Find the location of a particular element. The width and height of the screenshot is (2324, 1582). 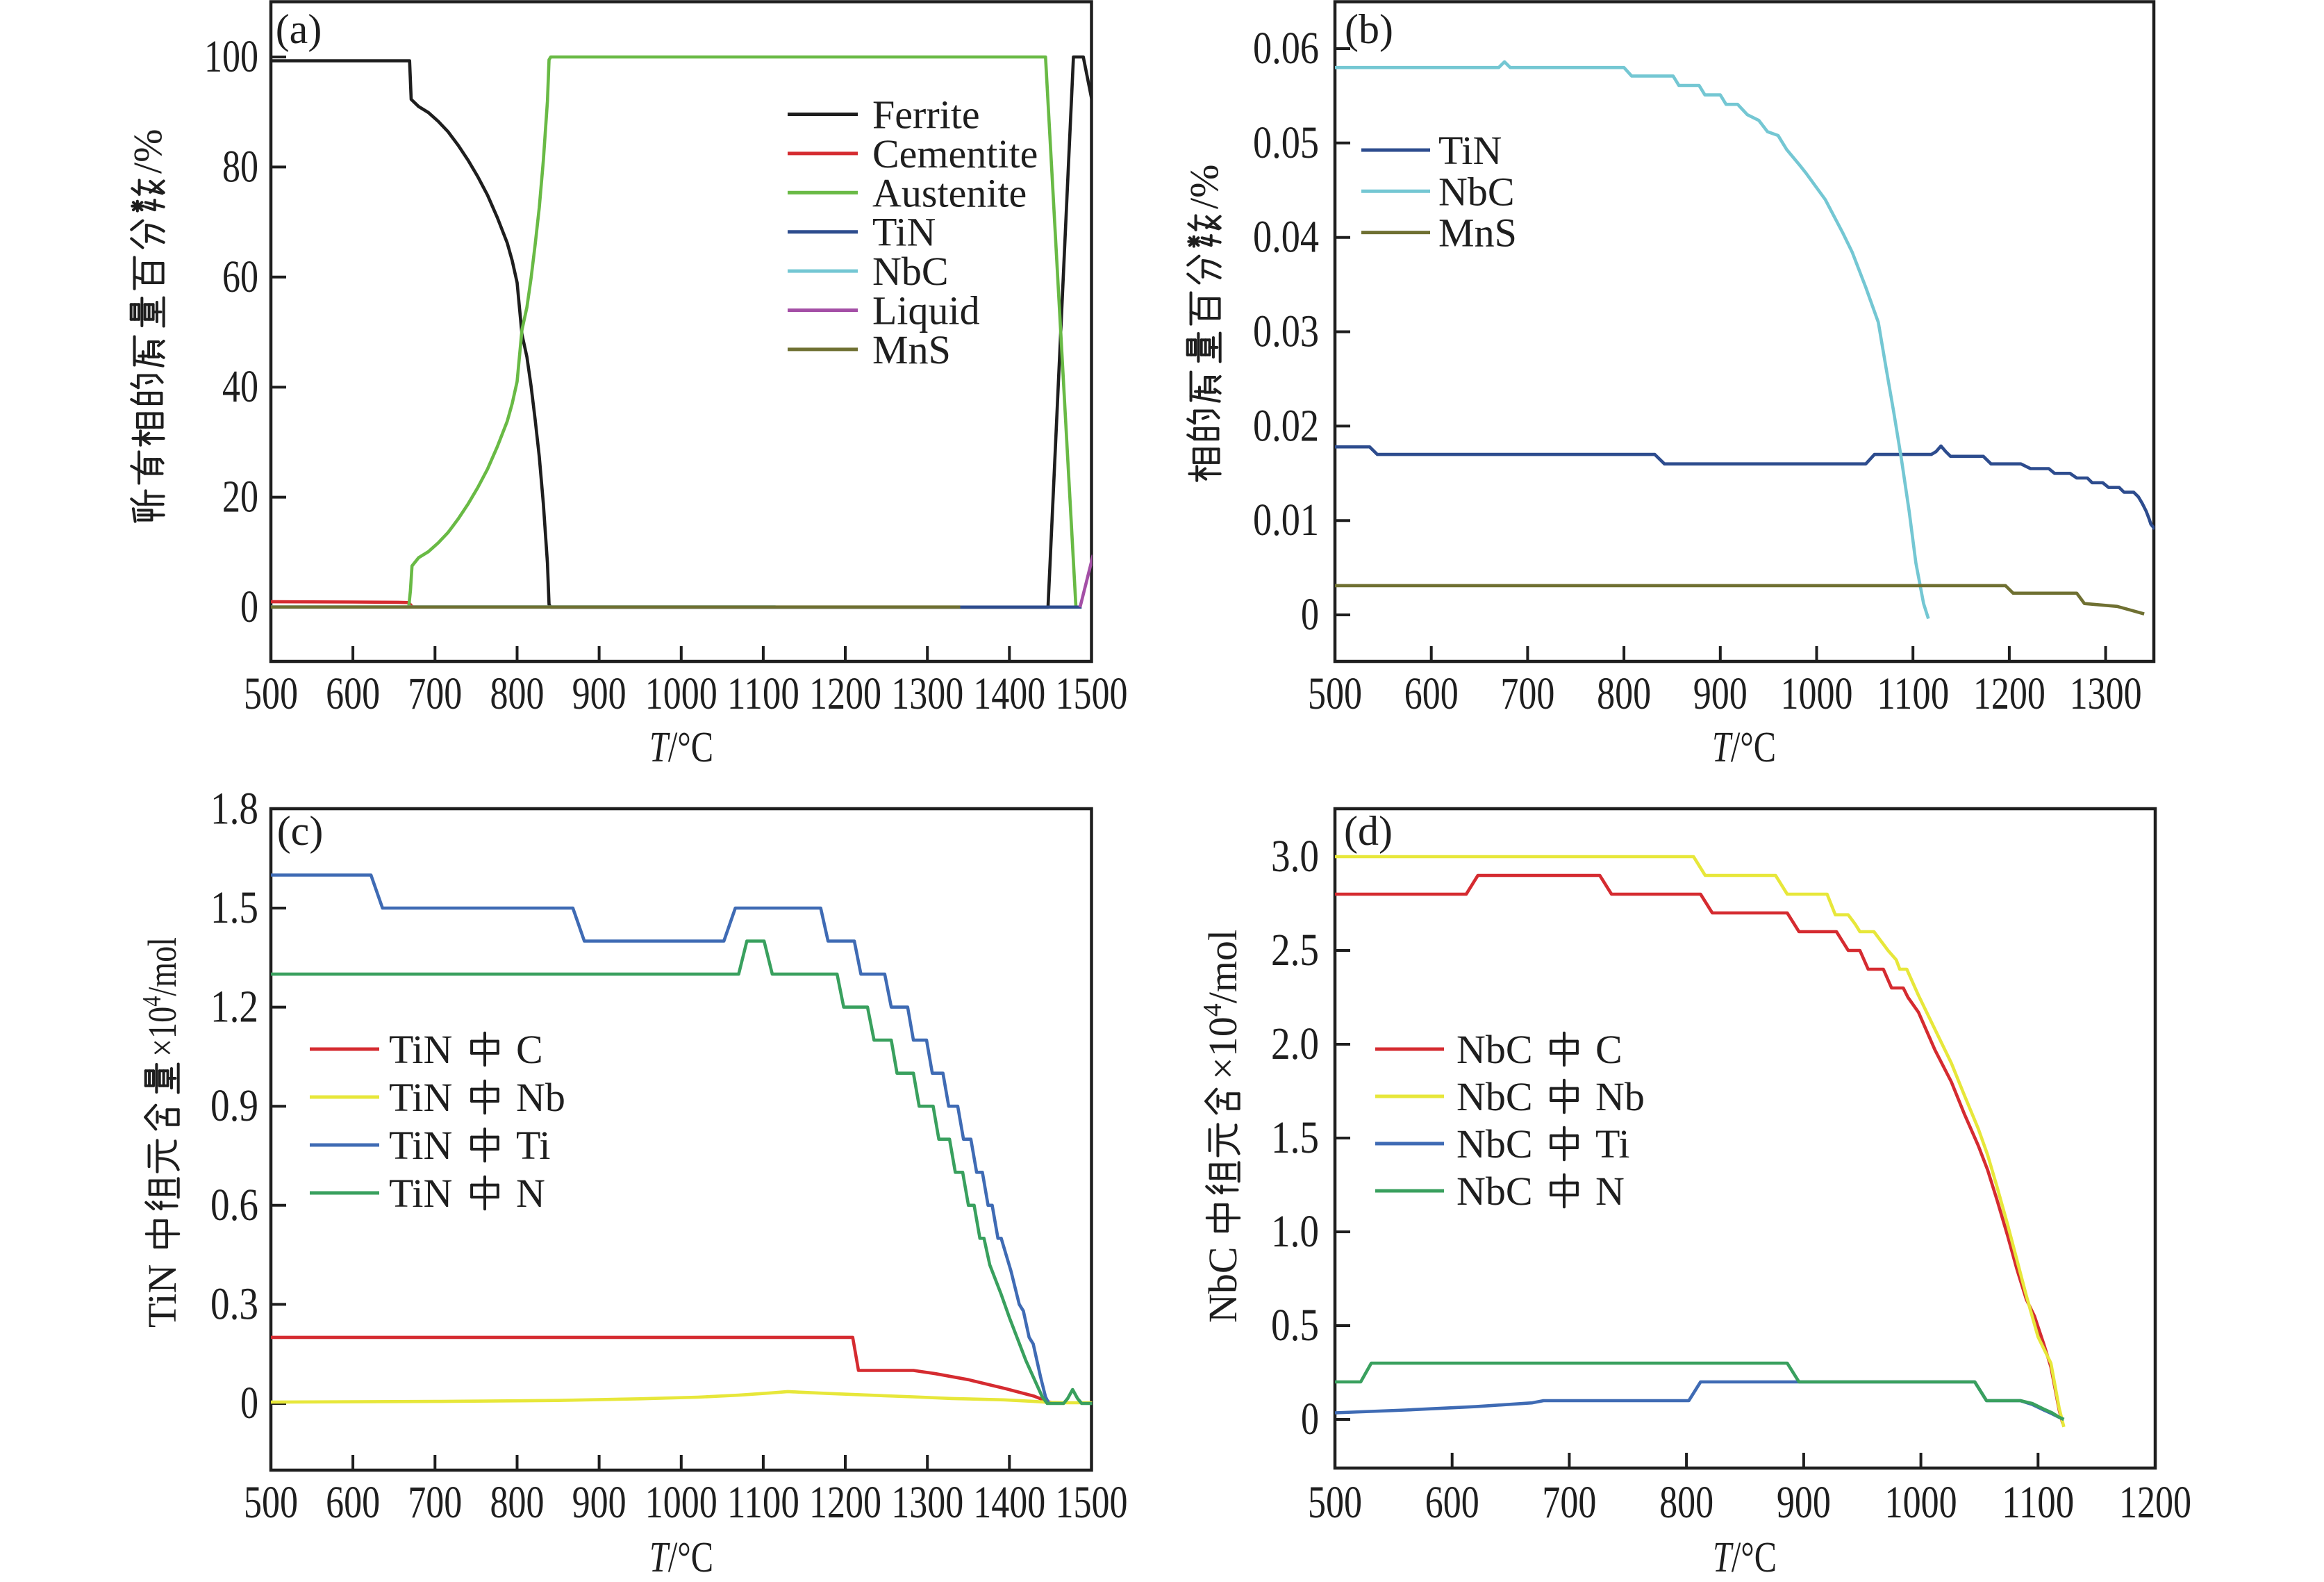

svg-text: 0.05 is located at coordinates (1286, 142).